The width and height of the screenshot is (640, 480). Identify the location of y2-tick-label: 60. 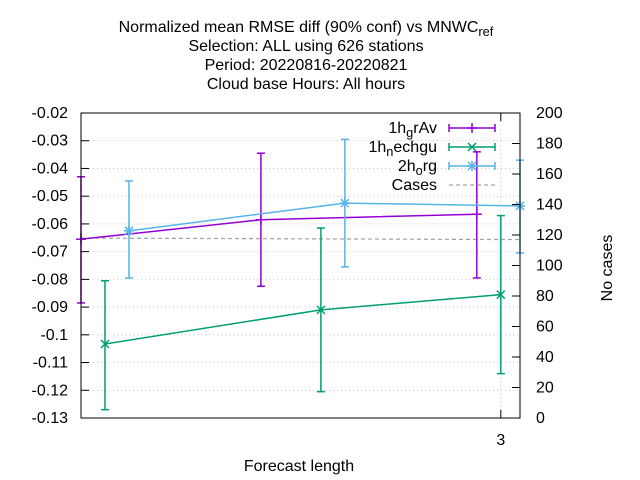
(545, 327).